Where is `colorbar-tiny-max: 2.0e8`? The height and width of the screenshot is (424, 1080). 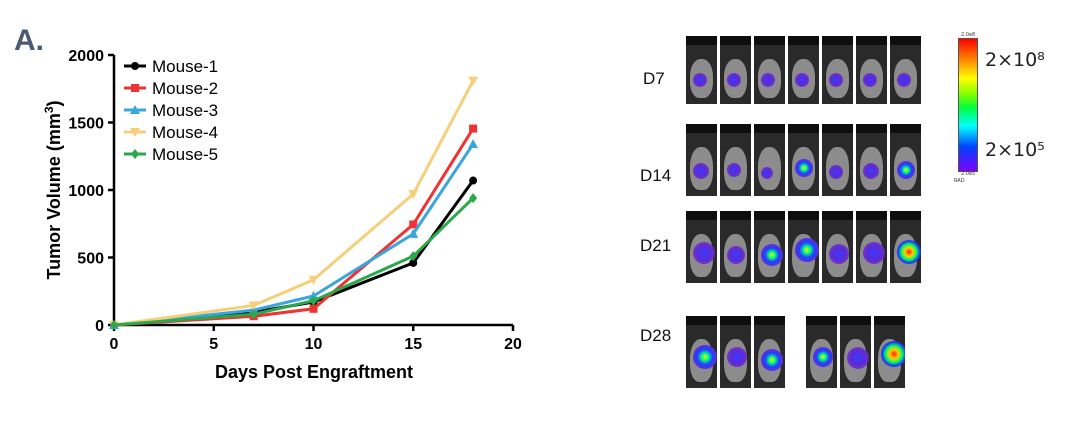
colorbar-tiny-max: 2.0e8 is located at coordinates (968, 35).